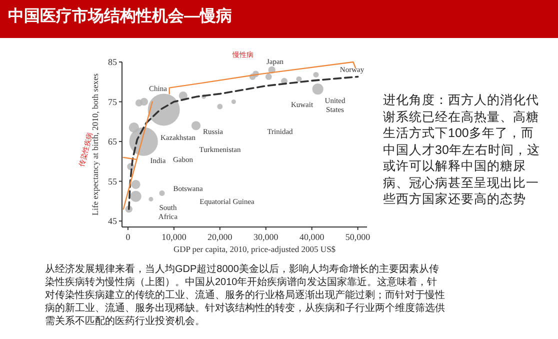  Describe the element at coordinates (113, 141) in the screenshot. I see `y-tick-label: 65` at that location.